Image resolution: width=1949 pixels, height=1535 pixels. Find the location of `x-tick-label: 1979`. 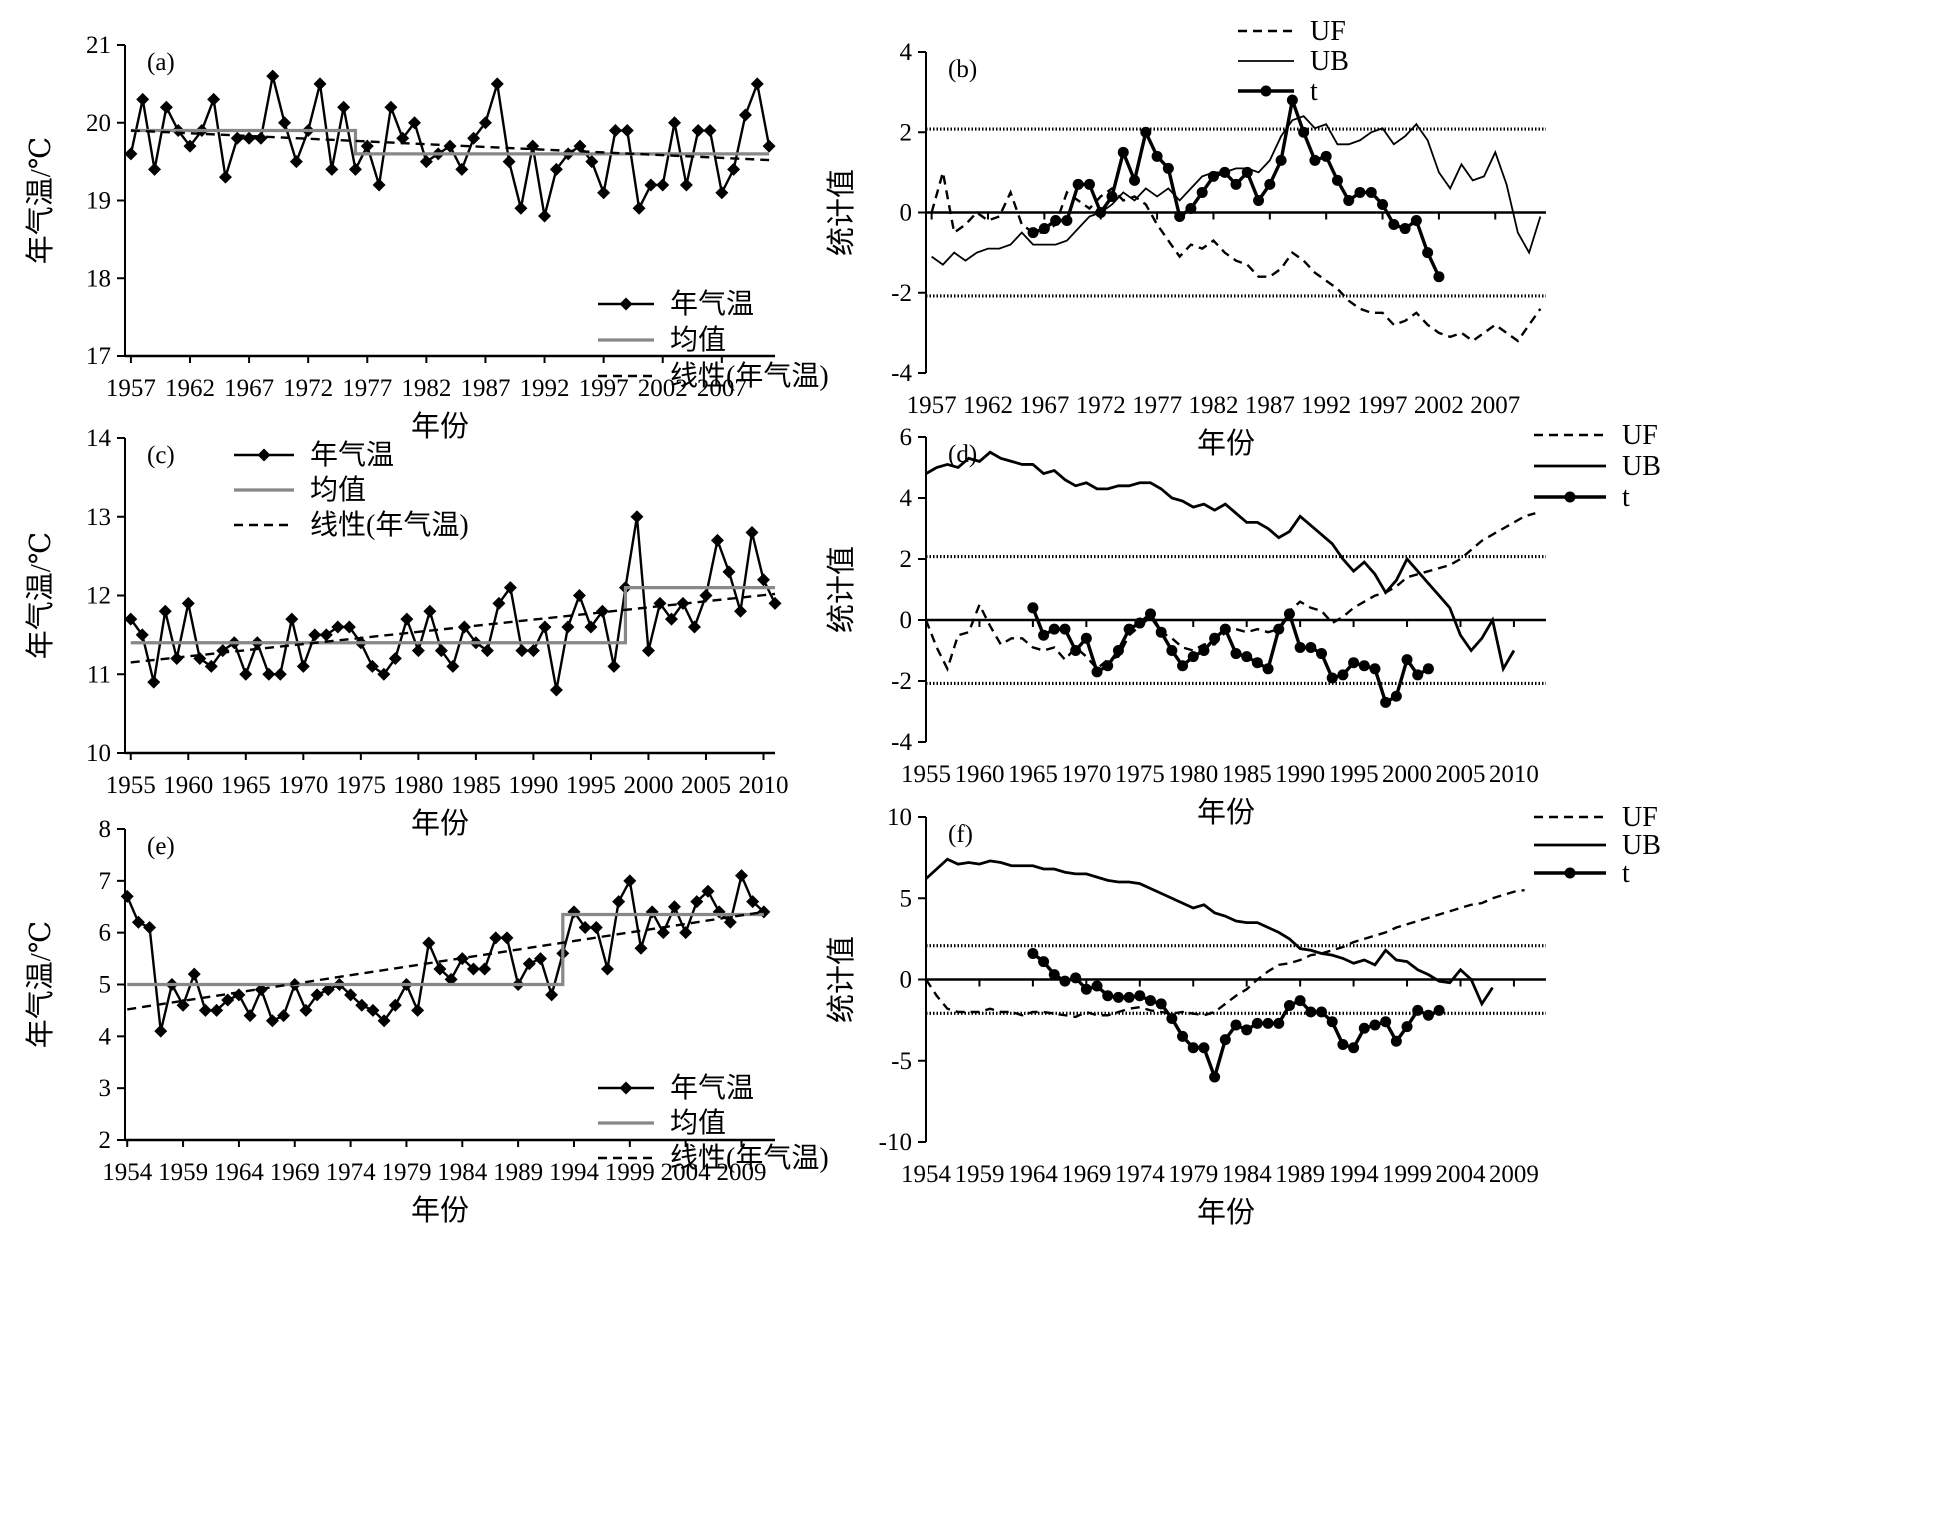

x-tick-label: 1979 is located at coordinates (1193, 1174).